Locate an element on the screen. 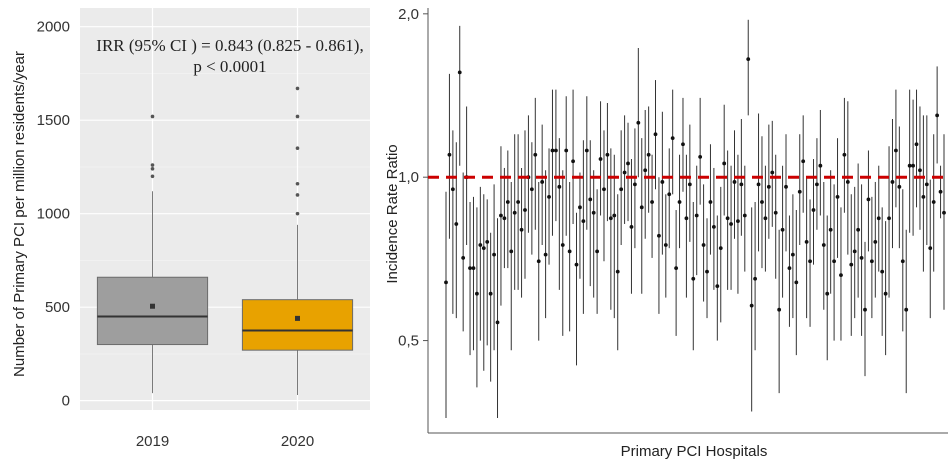  y-tick-labels: 0,5 1,0 2,0 is located at coordinates (413, 178).